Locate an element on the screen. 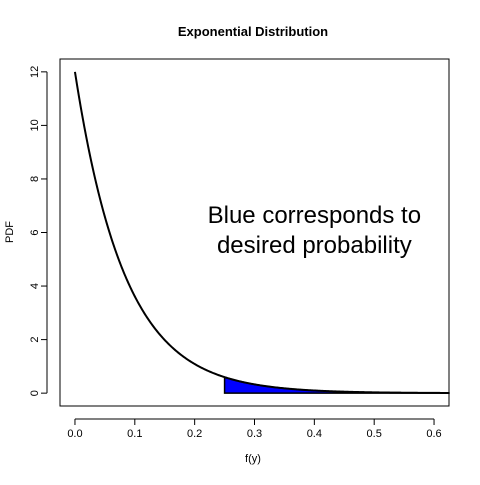  y-tick-label: 4 is located at coordinates (35, 286).